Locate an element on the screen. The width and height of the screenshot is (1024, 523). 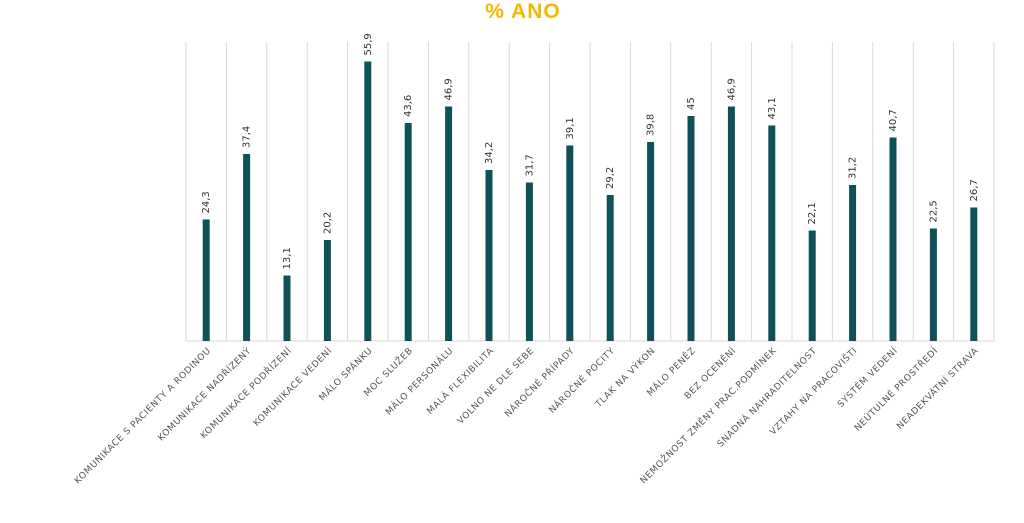
x-tick-label: NEADEKVÁTNÍ STRAVA is located at coordinates (937, 387).